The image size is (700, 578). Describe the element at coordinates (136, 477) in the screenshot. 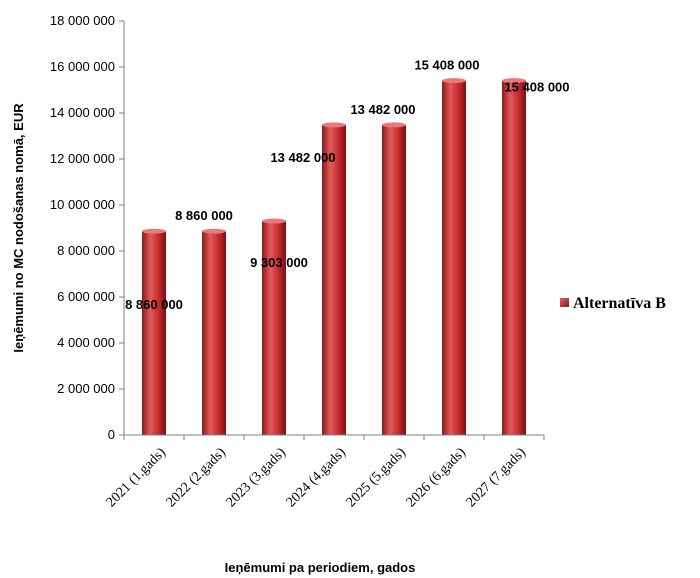

I see `x-tick-label: 2021 (1.gads)` at that location.